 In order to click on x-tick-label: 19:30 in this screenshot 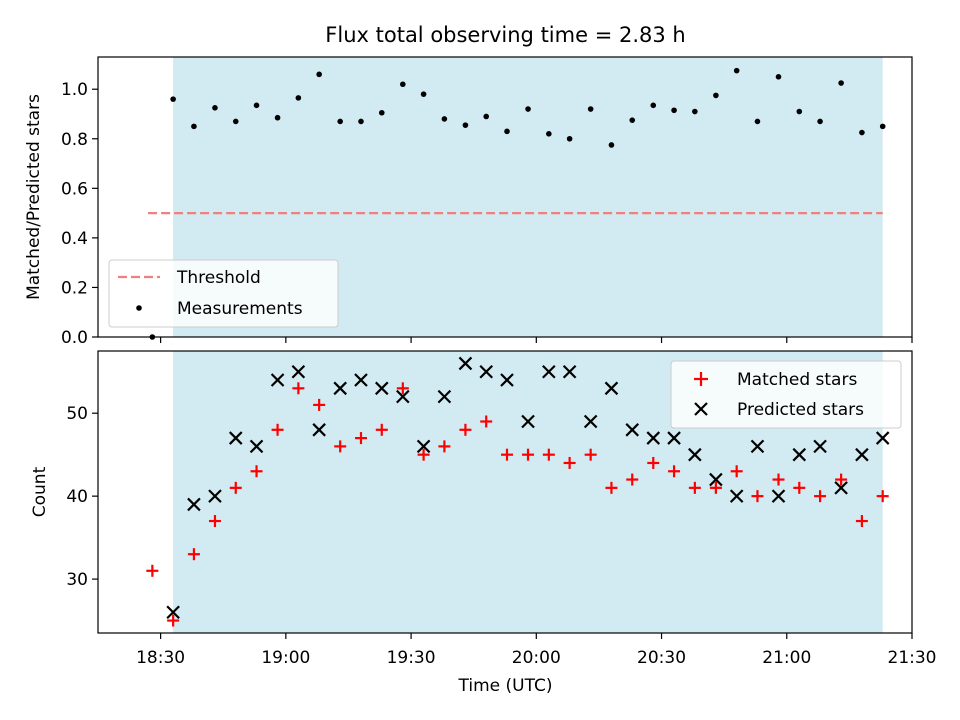, I will do `click(411, 658)`.